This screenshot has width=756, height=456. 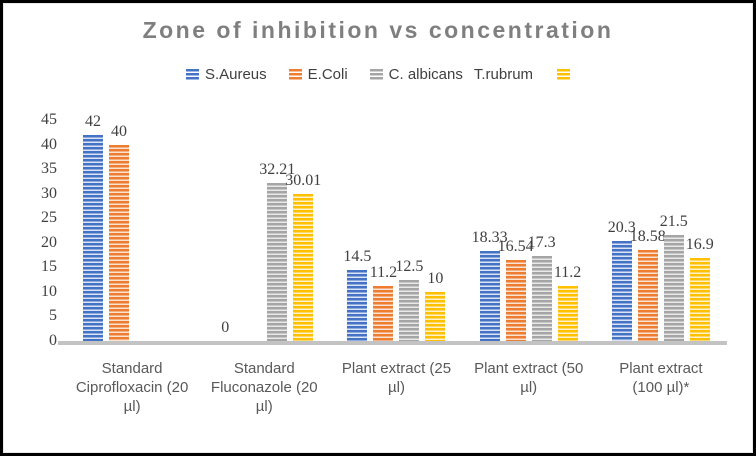 What do you see at coordinates (277, 169) in the screenshot?
I see `bar-value-label: 32.21` at bounding box center [277, 169].